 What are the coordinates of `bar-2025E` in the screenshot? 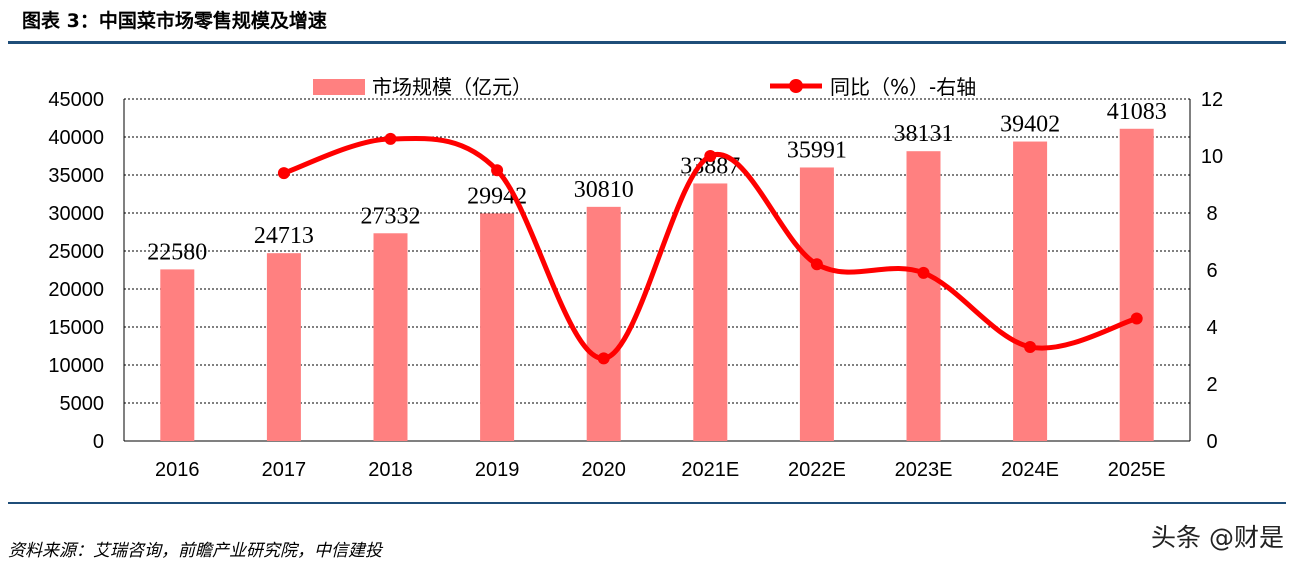 It's located at (1136, 284).